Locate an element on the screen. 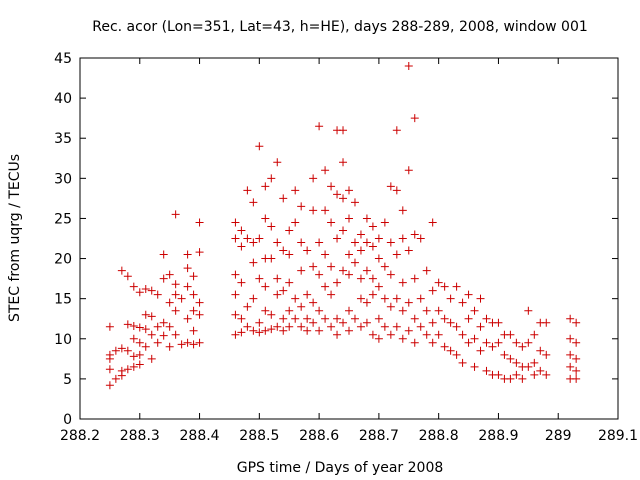 The image size is (640, 480). x-tick-label: 288.9 is located at coordinates (498, 436).